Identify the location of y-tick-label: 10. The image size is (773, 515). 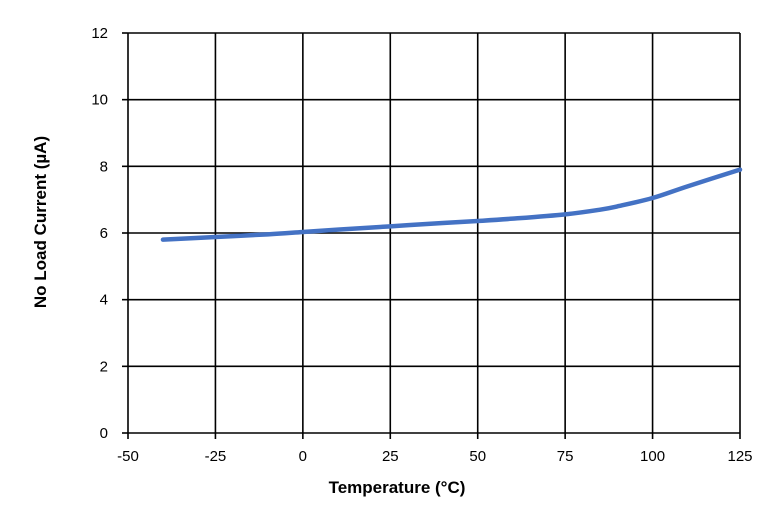
(99, 100).